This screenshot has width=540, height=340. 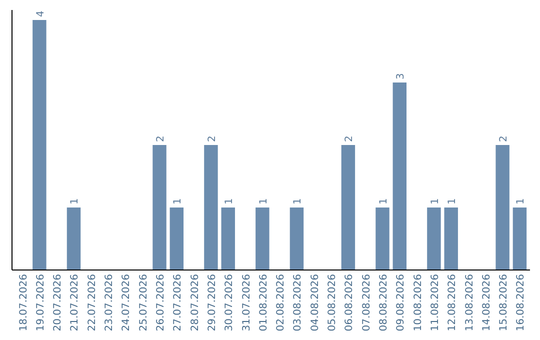 What do you see at coordinates (486, 303) in the screenshot?
I see `x-tick-label: 14.08.2026` at bounding box center [486, 303].